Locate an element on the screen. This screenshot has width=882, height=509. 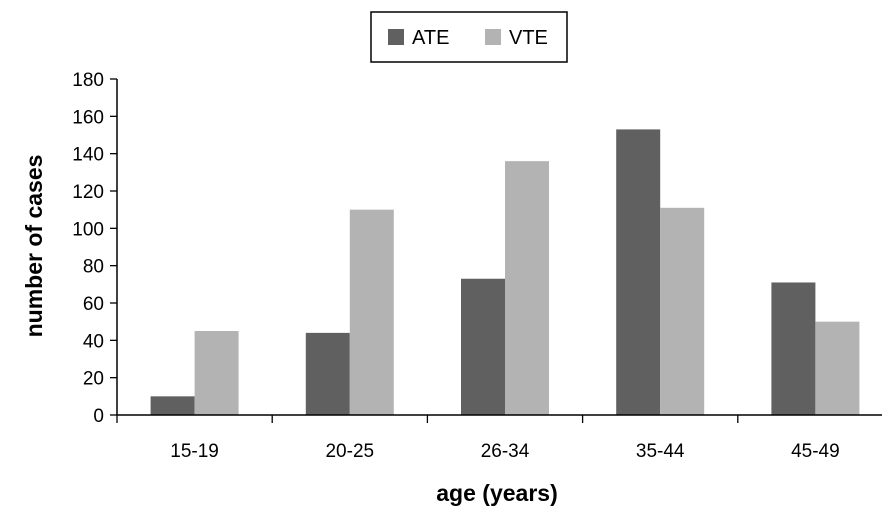
y-tick-label: 0 is located at coordinates (98, 416).